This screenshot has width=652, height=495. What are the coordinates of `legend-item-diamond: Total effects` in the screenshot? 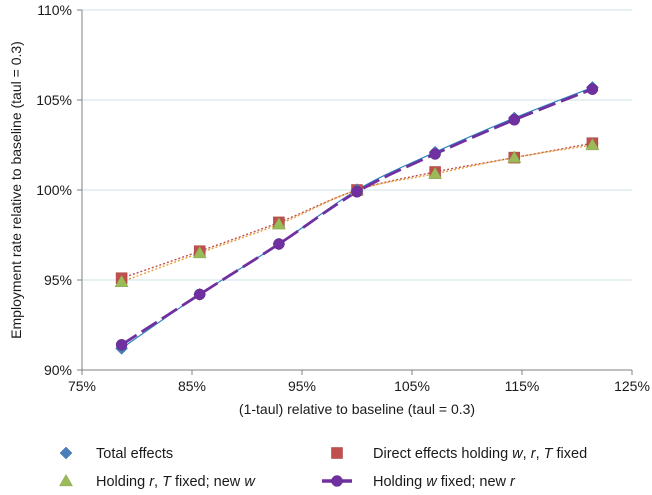 It's located at (116, 454).